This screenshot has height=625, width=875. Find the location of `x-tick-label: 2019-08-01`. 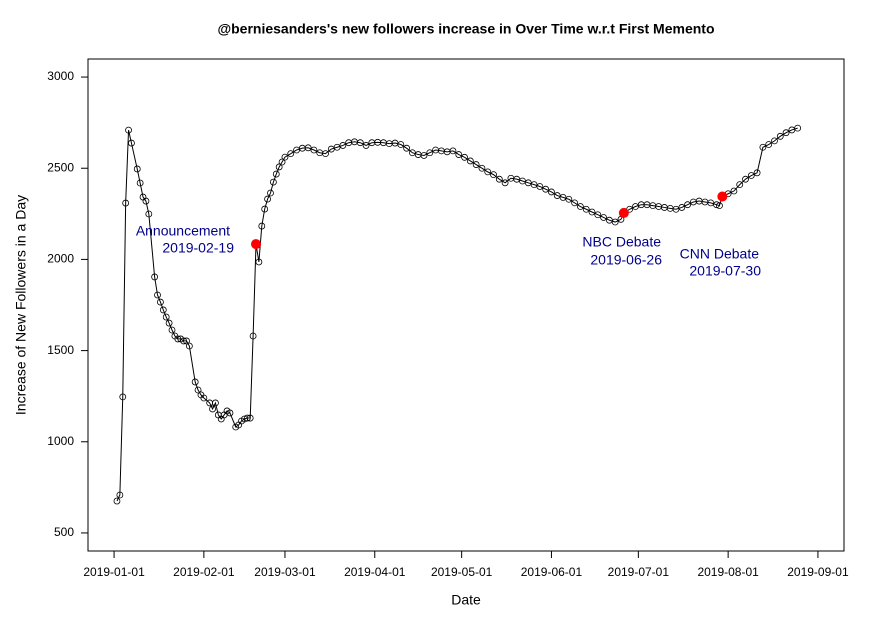

x-tick-label: 2019-08-01 is located at coordinates (728, 572).